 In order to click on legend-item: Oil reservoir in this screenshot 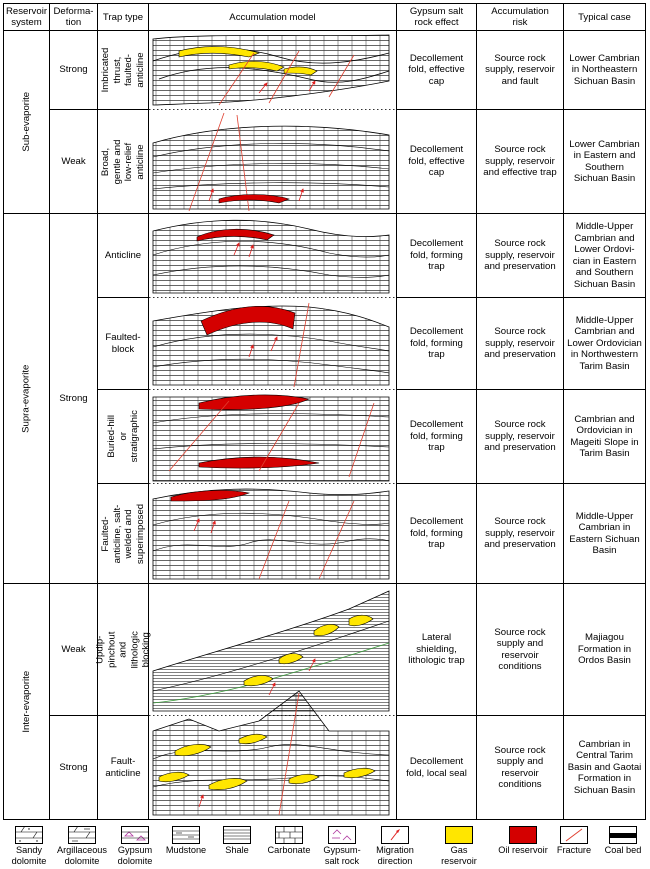, I will do `click(523, 841)`.